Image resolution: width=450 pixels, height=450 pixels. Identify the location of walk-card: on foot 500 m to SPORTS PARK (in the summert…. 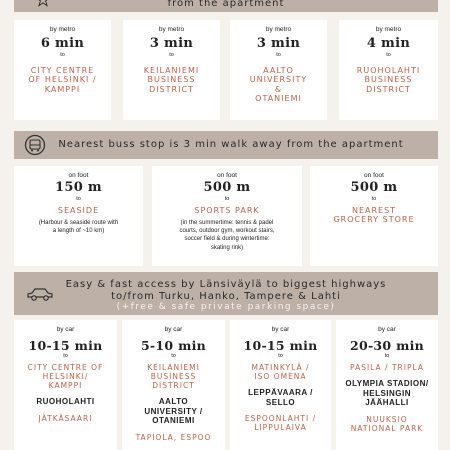
(227, 216).